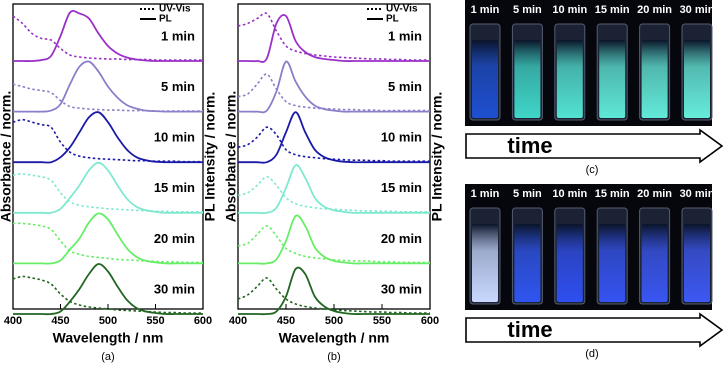 Image resolution: width=725 pixels, height=367 pixels. What do you see at coordinates (592, 170) in the screenshot?
I see `caption: (c)` at bounding box center [592, 170].